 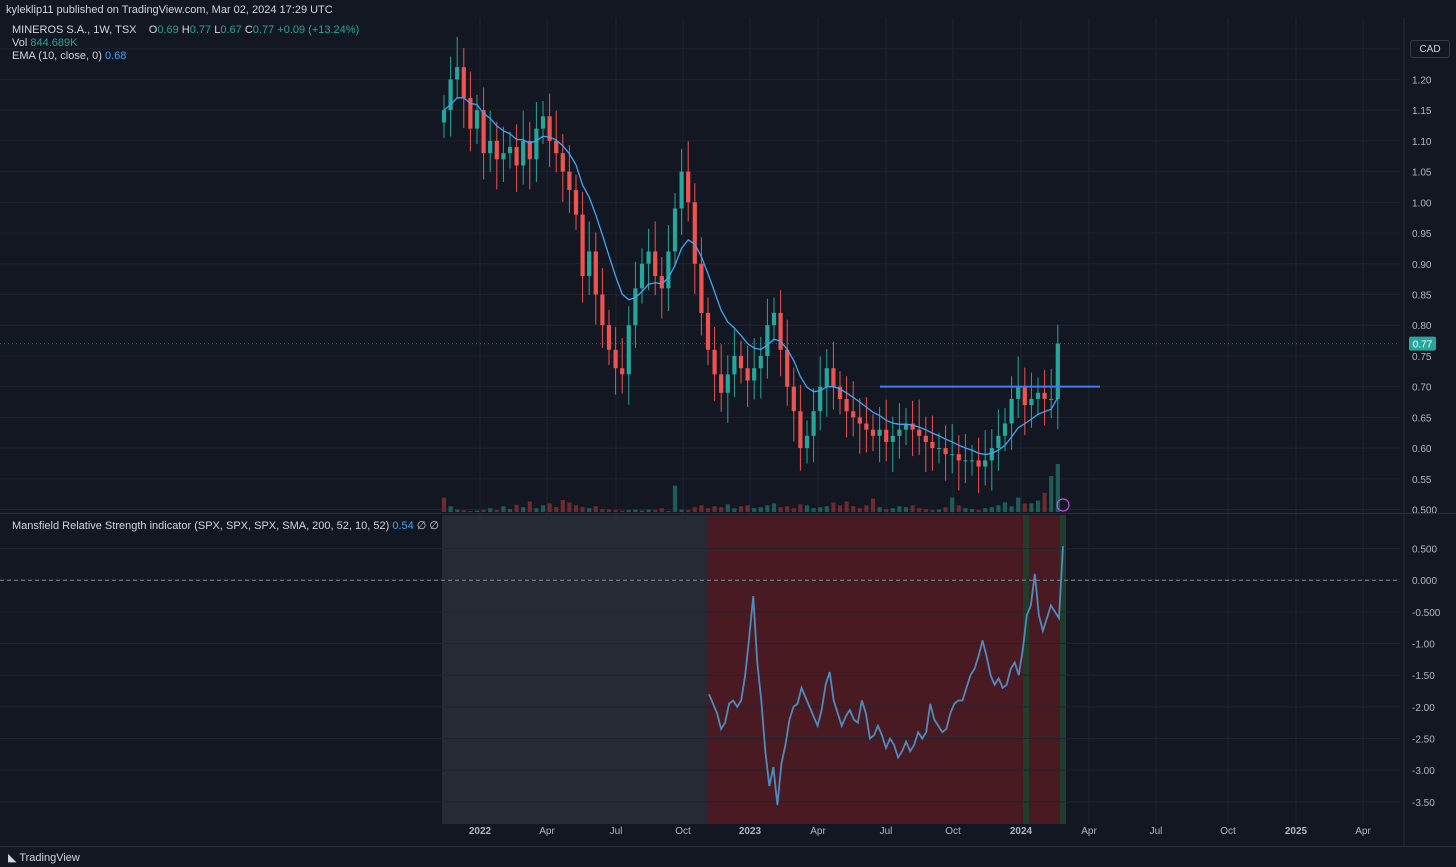 What do you see at coordinates (1430, 49) in the screenshot?
I see `currency-button: CAD` at bounding box center [1430, 49].